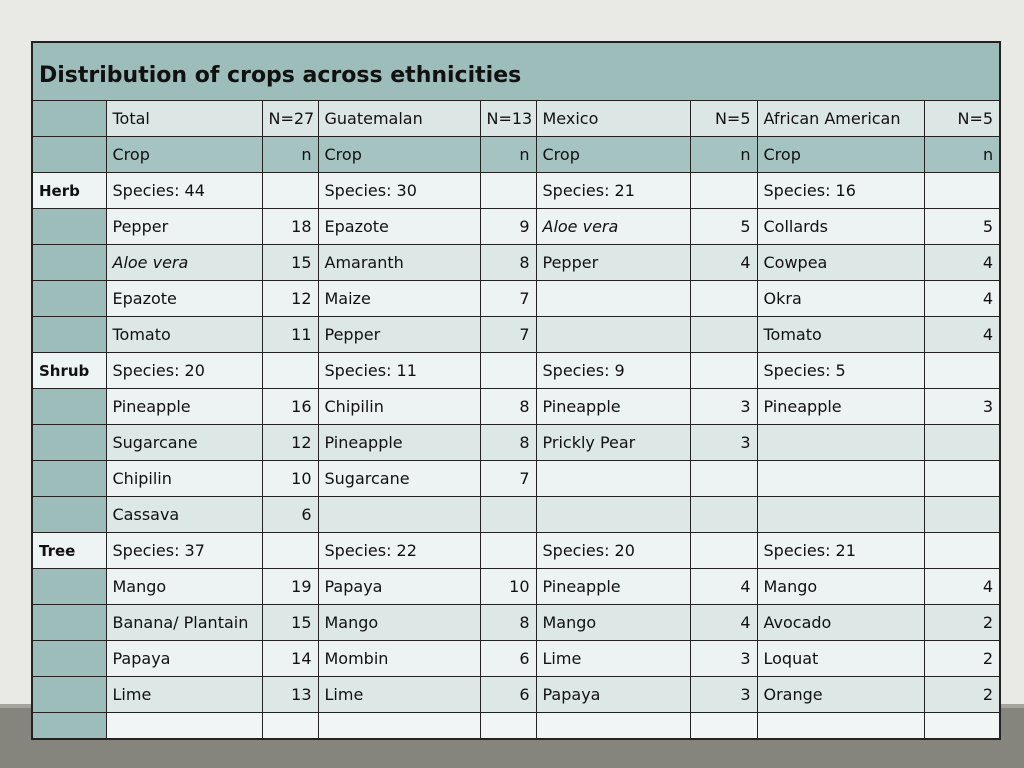 This screenshot has height=768, width=1024. Describe the element at coordinates (840, 118) in the screenshot. I see `crop-cell: African American` at that location.